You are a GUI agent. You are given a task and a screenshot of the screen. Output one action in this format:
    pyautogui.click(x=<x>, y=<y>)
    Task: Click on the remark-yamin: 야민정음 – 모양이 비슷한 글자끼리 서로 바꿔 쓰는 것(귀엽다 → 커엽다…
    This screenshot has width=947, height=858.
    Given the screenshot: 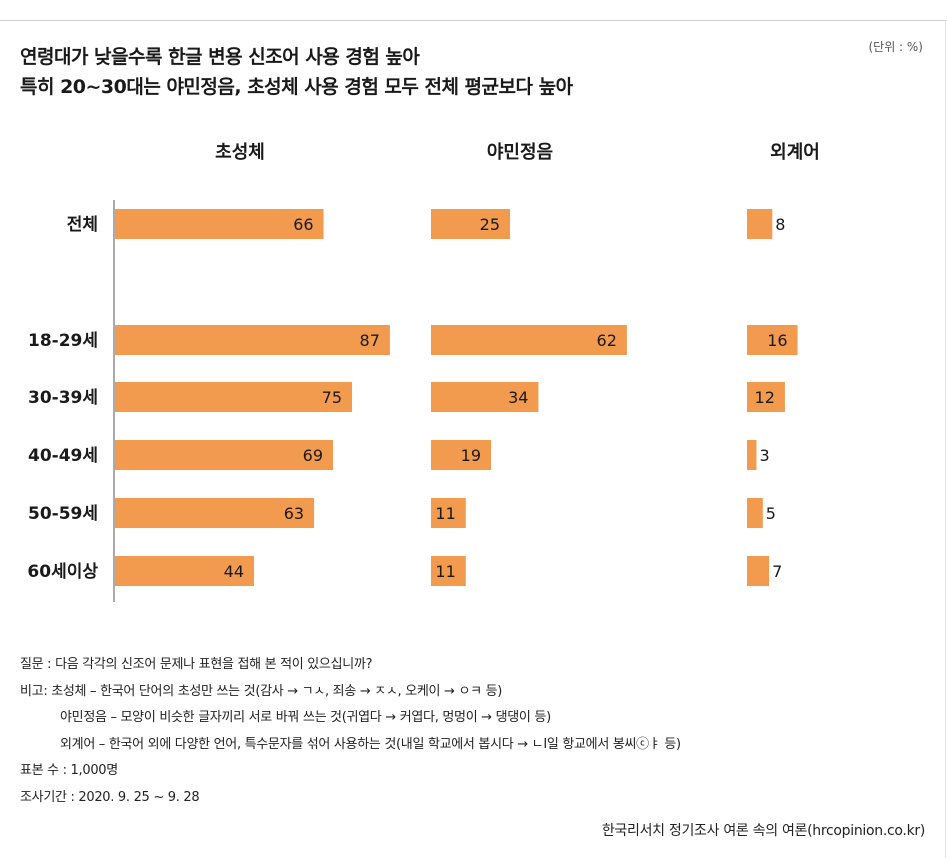 What is the action you would take?
    pyautogui.click(x=305, y=717)
    